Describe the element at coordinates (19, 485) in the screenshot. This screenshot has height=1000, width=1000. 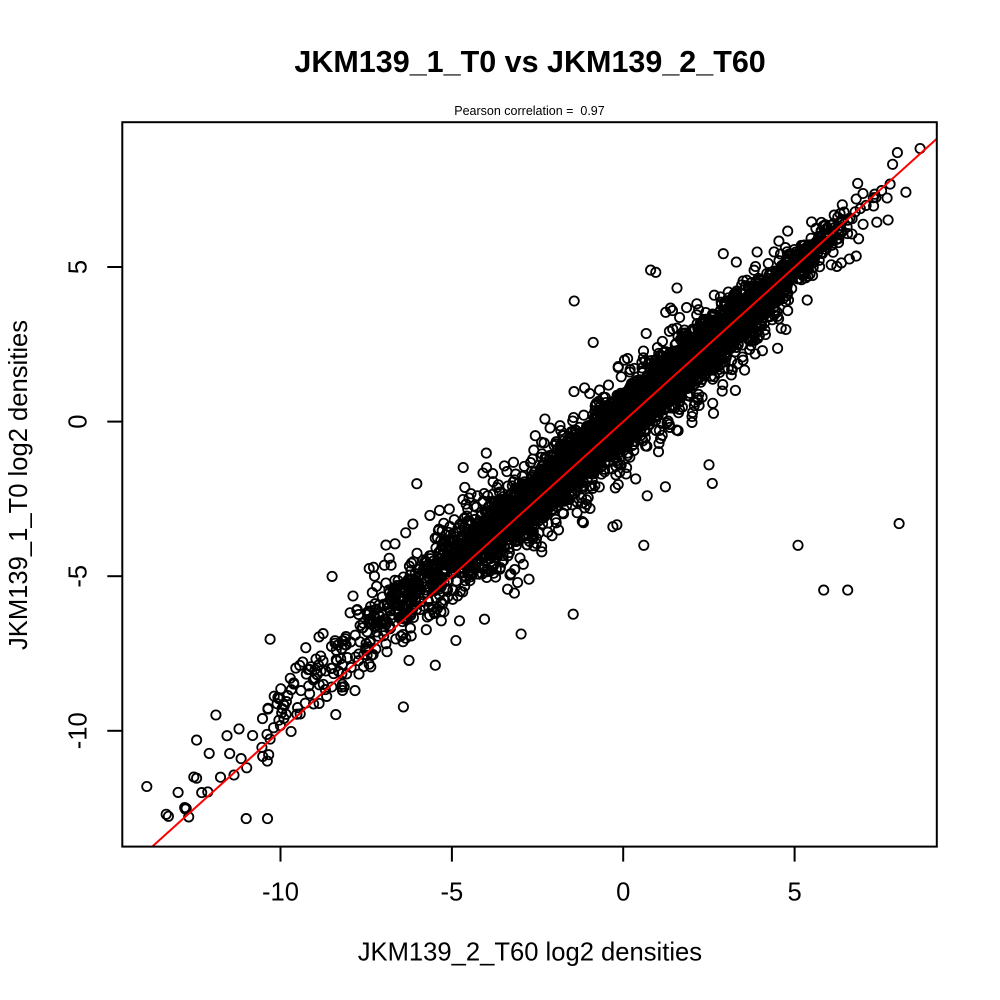
I see `svg-text: JKM139_1_T0 log2 densities` at that location.